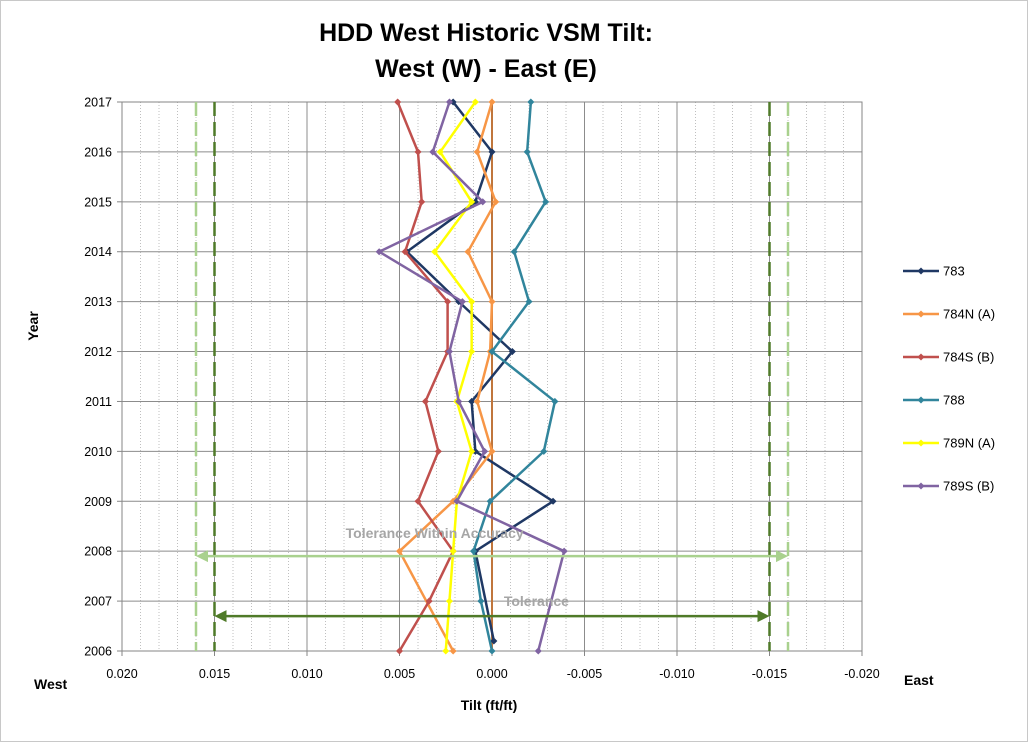  What do you see at coordinates (861, 674) in the screenshot?
I see `x-tick-label: -0.020` at bounding box center [861, 674].